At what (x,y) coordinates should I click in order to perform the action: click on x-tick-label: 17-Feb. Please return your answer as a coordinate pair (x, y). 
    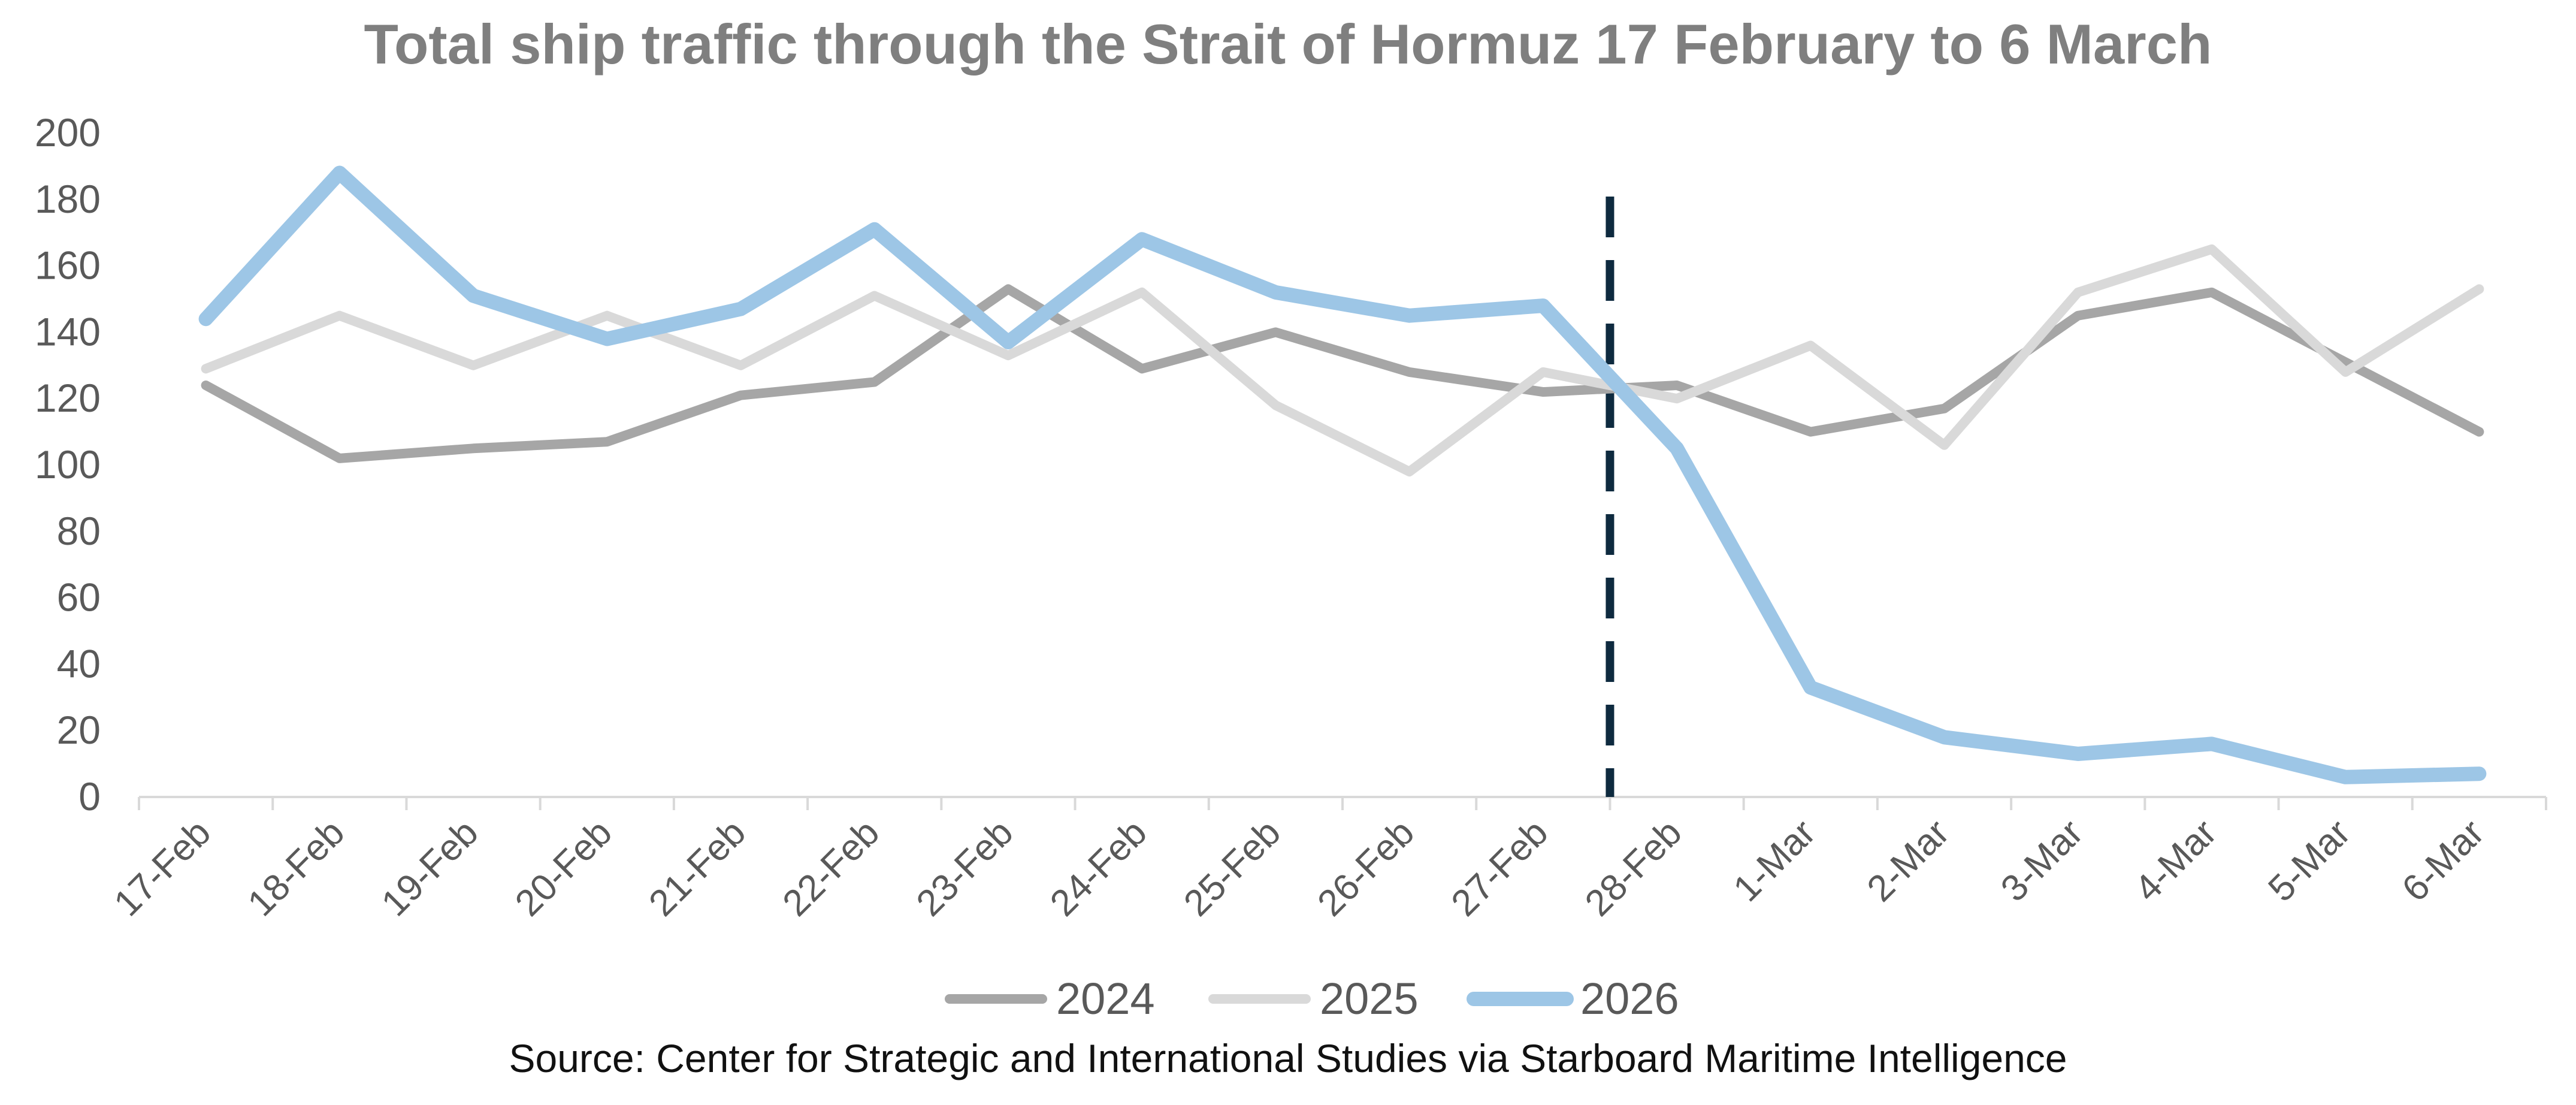
    Looking at the image, I should click on (162, 869).